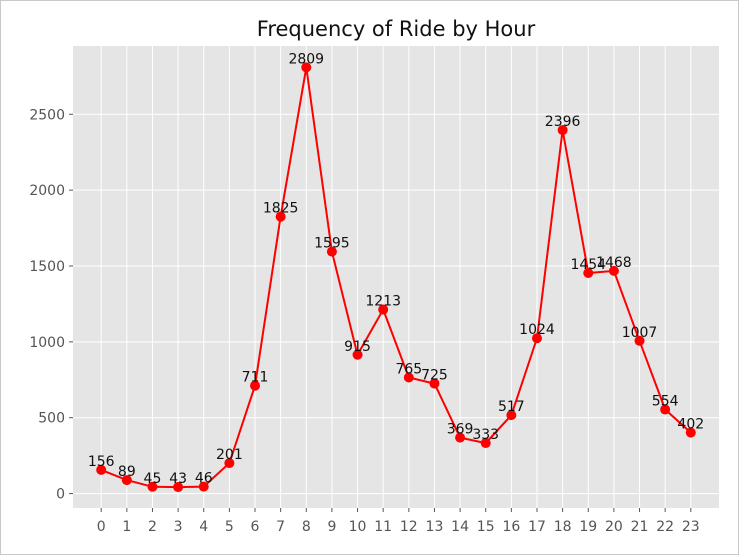 The height and width of the screenshot is (557, 741). Describe the element at coordinates (398, 521) in the screenshot. I see `x-axis: 0 1 2 3 4 5 6 7 8 9 10 11 12 13 14 15 16 17 18 19 20 21 22 23` at that location.